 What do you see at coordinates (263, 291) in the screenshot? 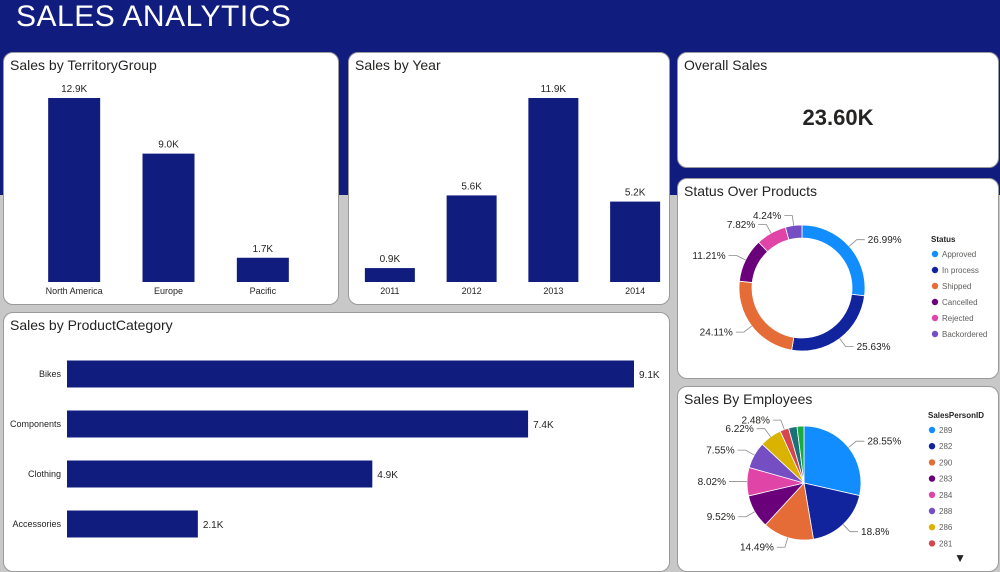
I see `x-tick-label: Pacific` at bounding box center [263, 291].